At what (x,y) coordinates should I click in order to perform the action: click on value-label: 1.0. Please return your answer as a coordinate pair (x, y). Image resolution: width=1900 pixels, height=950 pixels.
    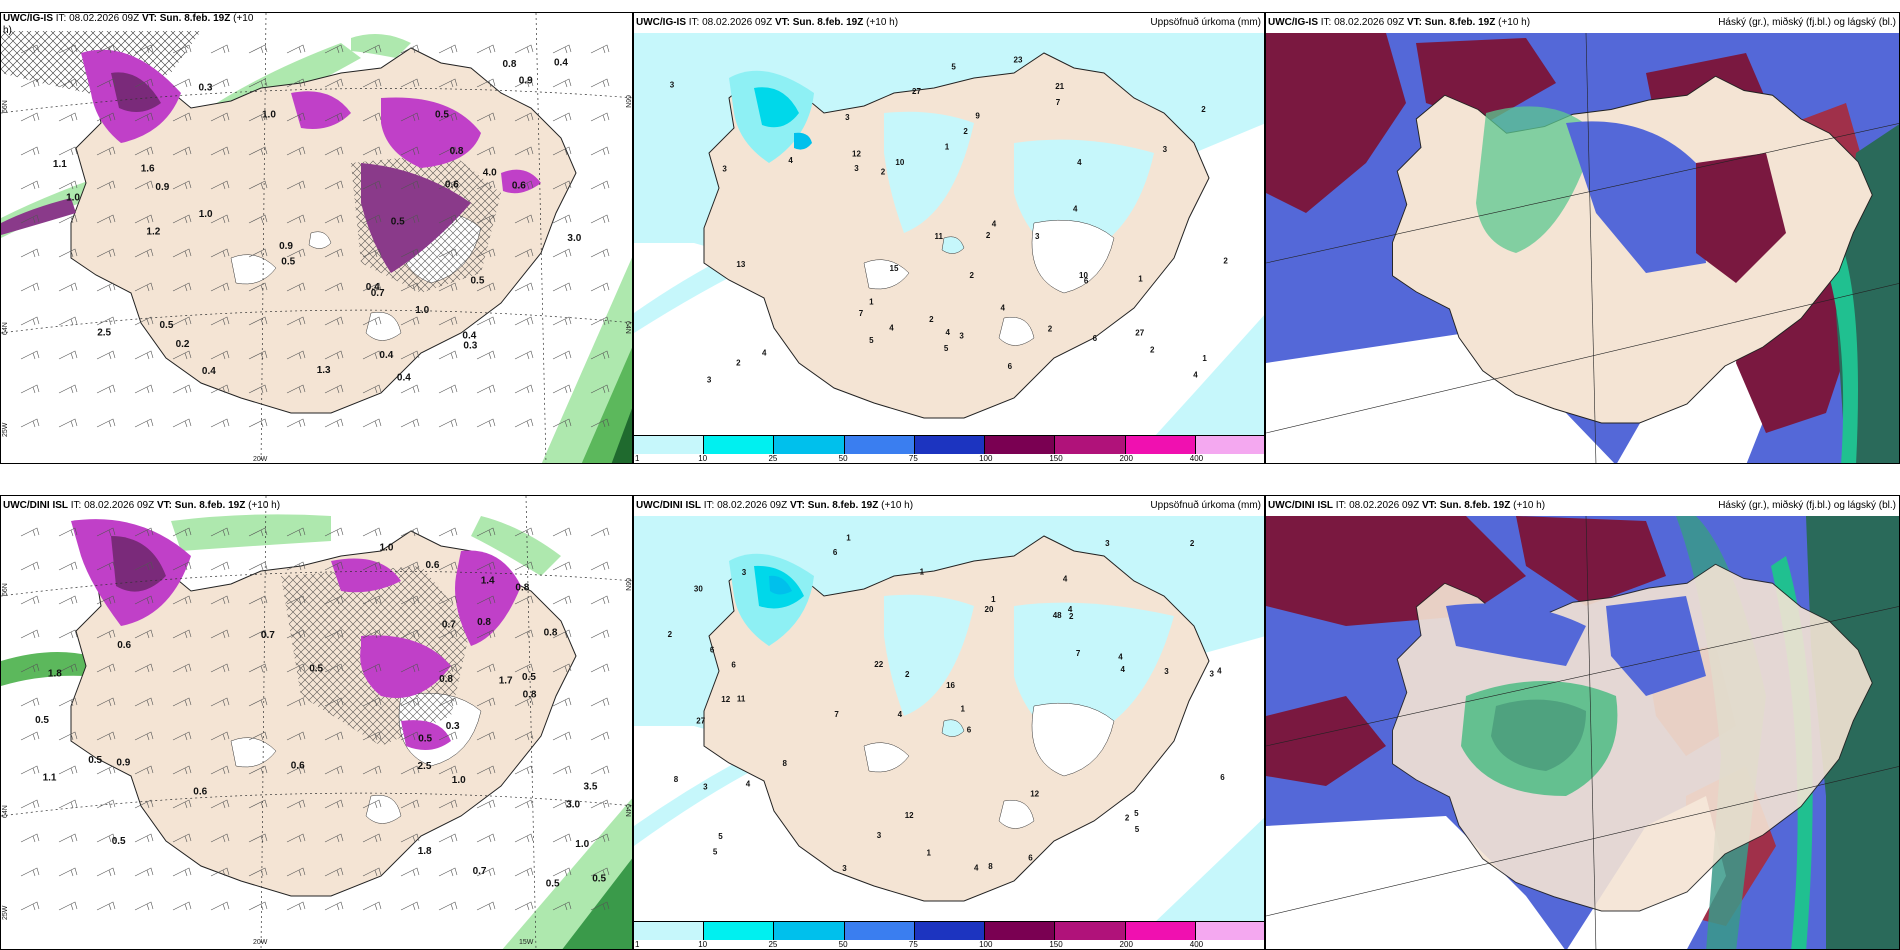
    Looking at the image, I should click on (269, 114).